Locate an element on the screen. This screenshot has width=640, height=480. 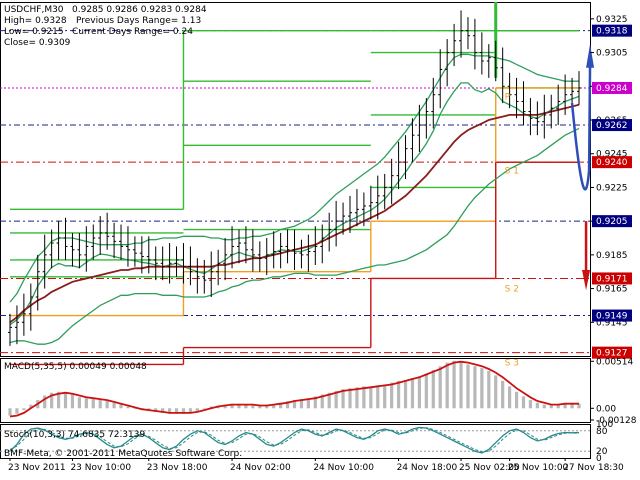
header-close: Close= 0.9309 is located at coordinates (37, 43).